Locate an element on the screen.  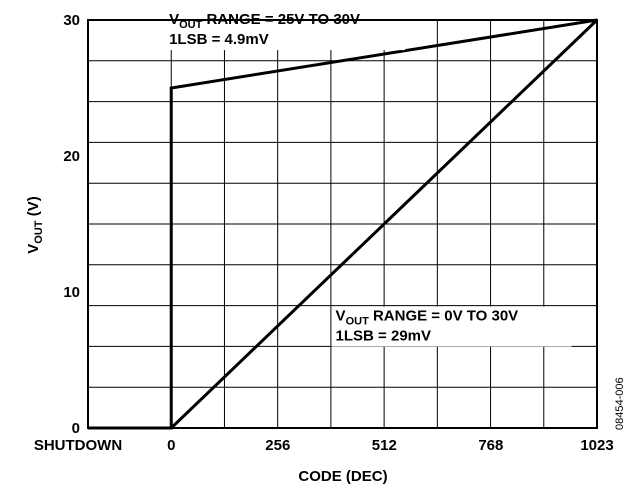
x-tick-label: 768 is located at coordinates (490, 445).